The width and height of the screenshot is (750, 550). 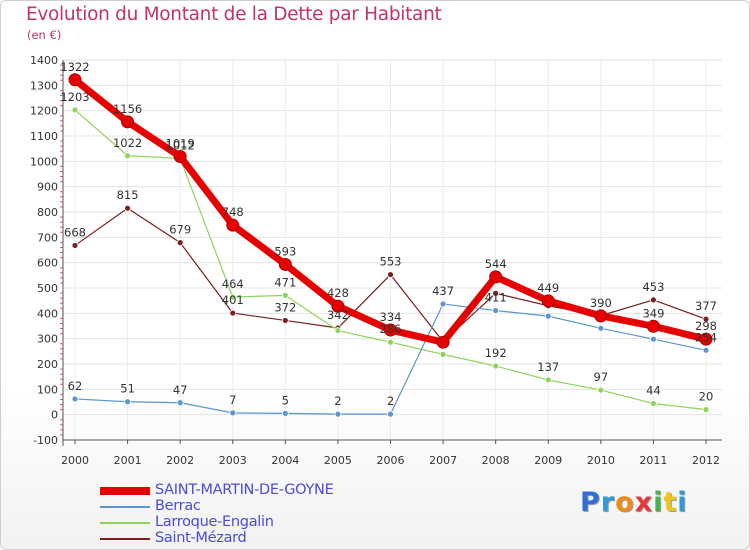 I want to click on y-tick-label: 200, so click(x=47, y=364).